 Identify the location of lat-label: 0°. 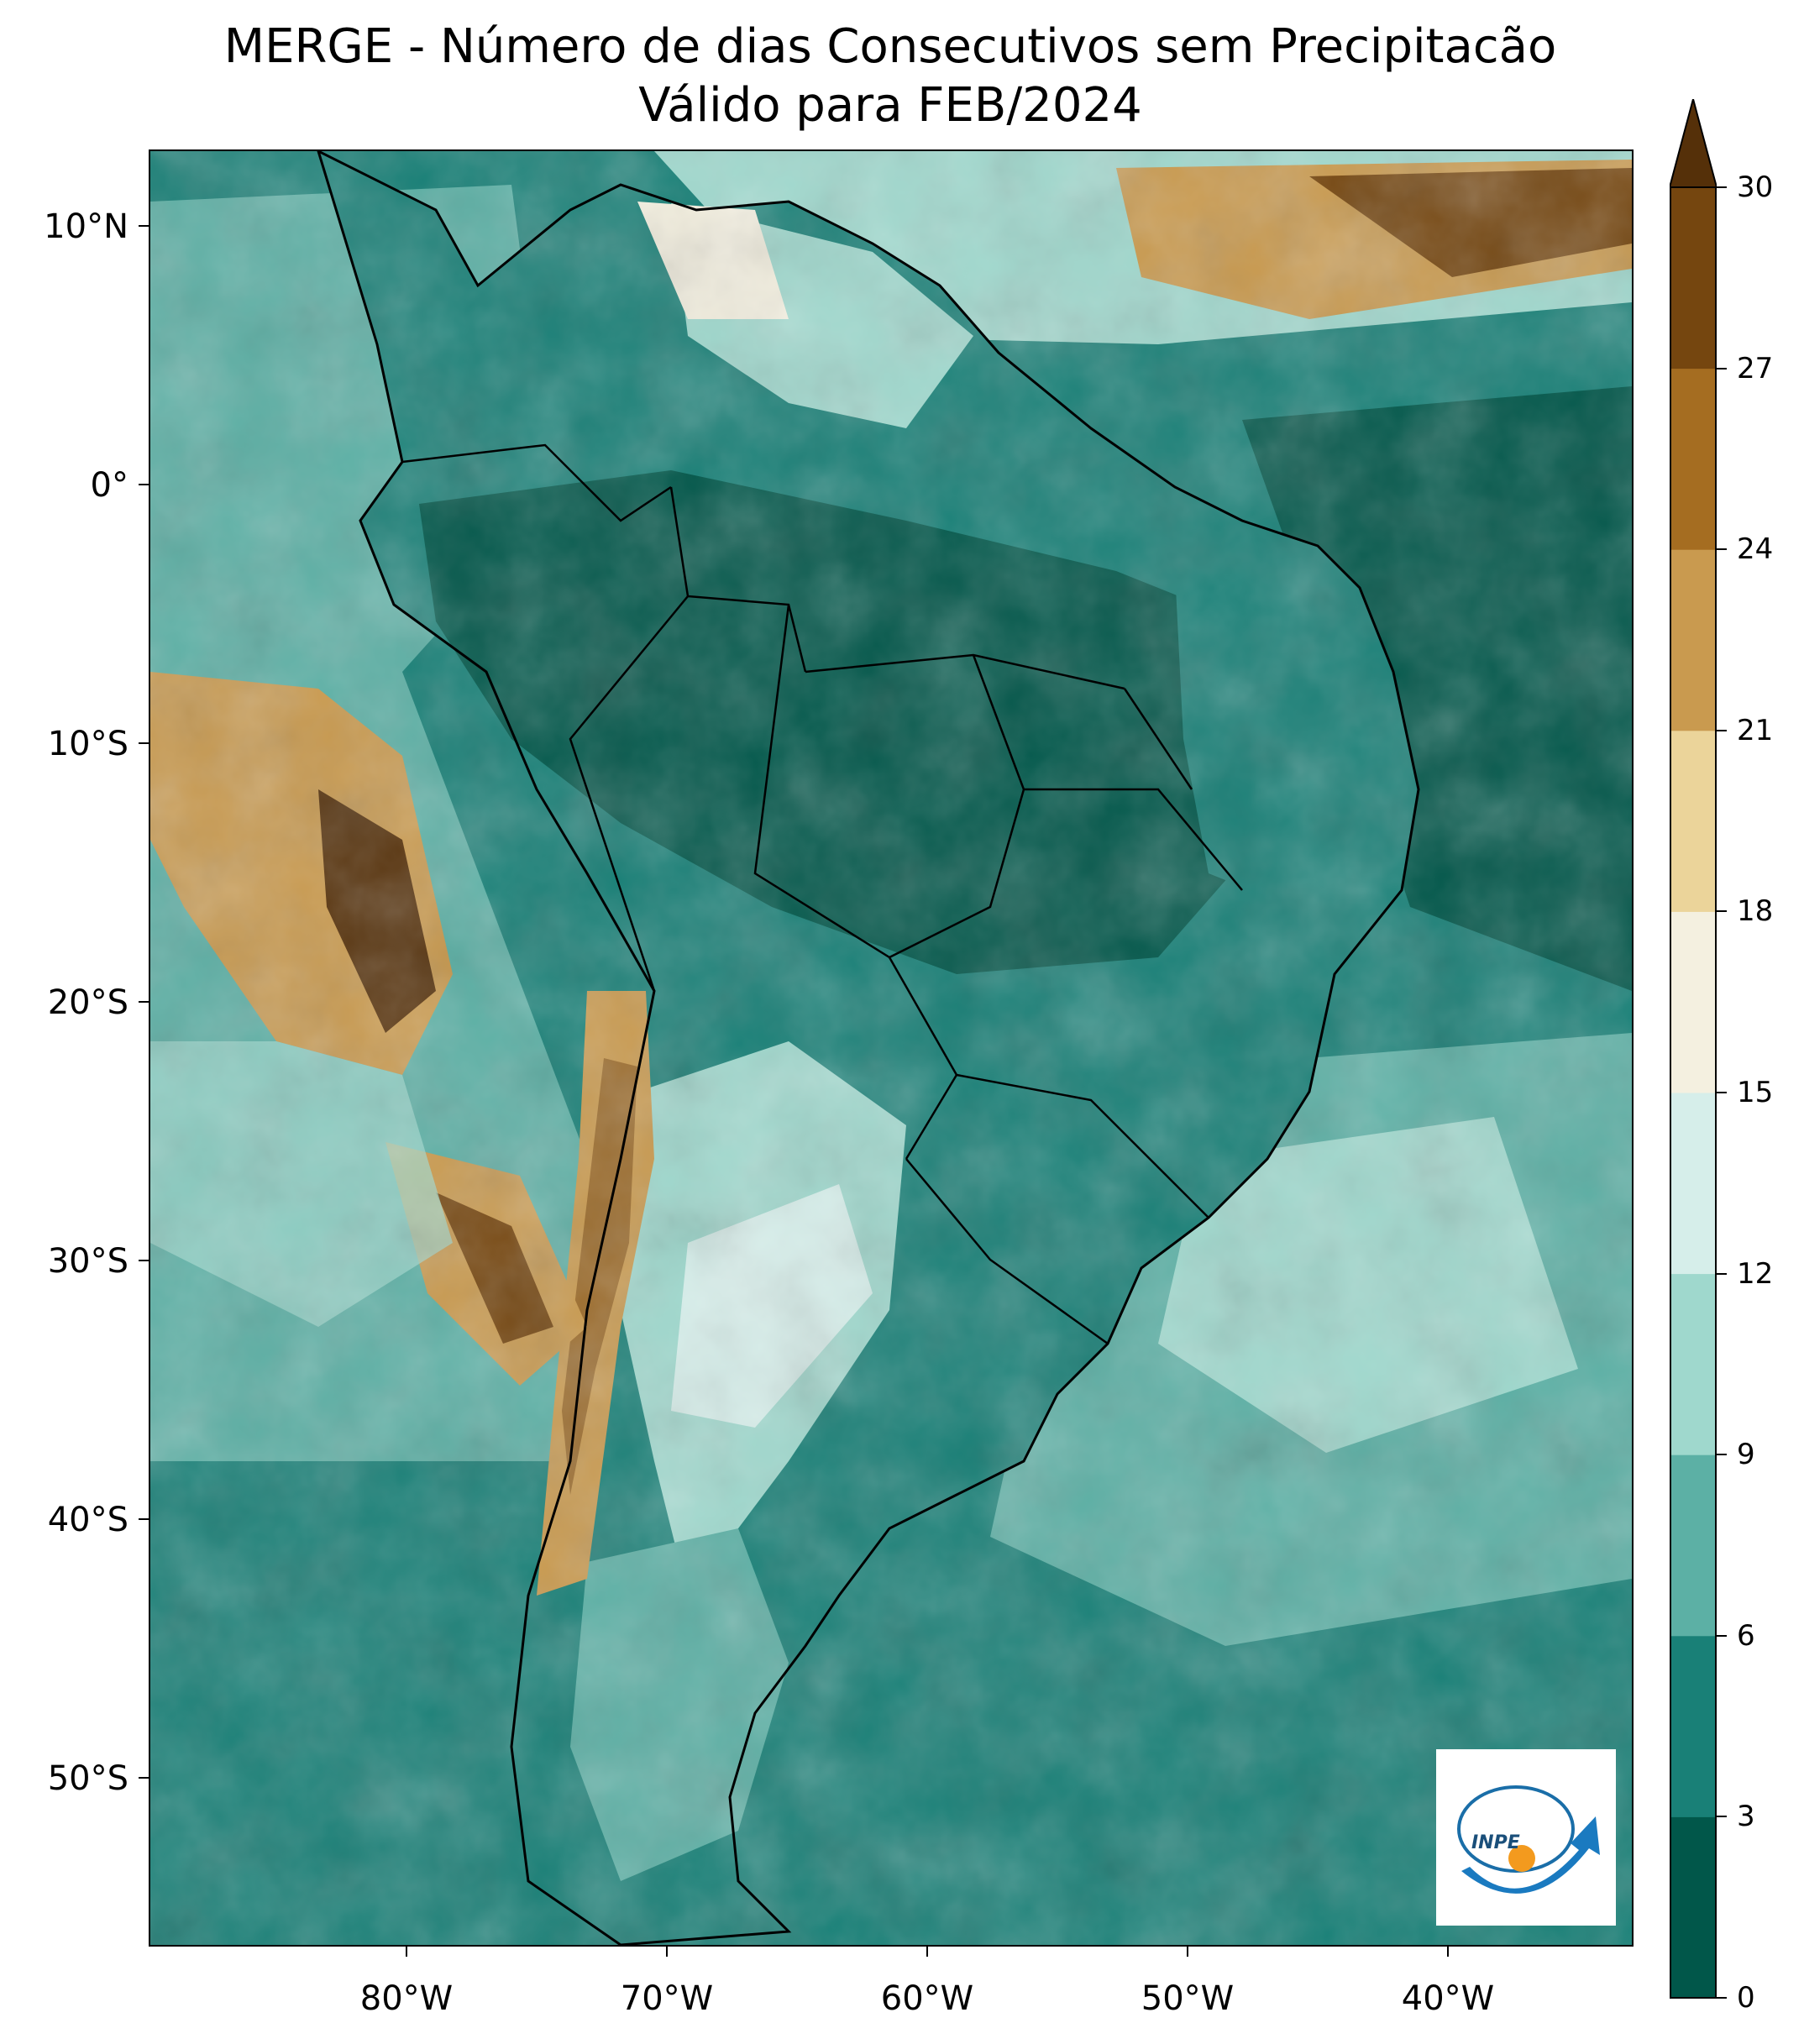
(109, 485).